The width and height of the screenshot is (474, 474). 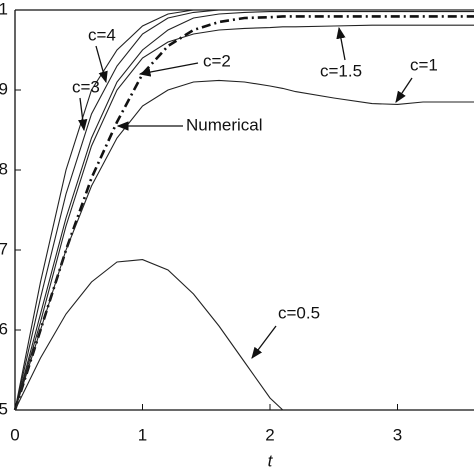 What do you see at coordinates (4, 408) in the screenshot?
I see `y-tick-label: 0.5` at bounding box center [4, 408].